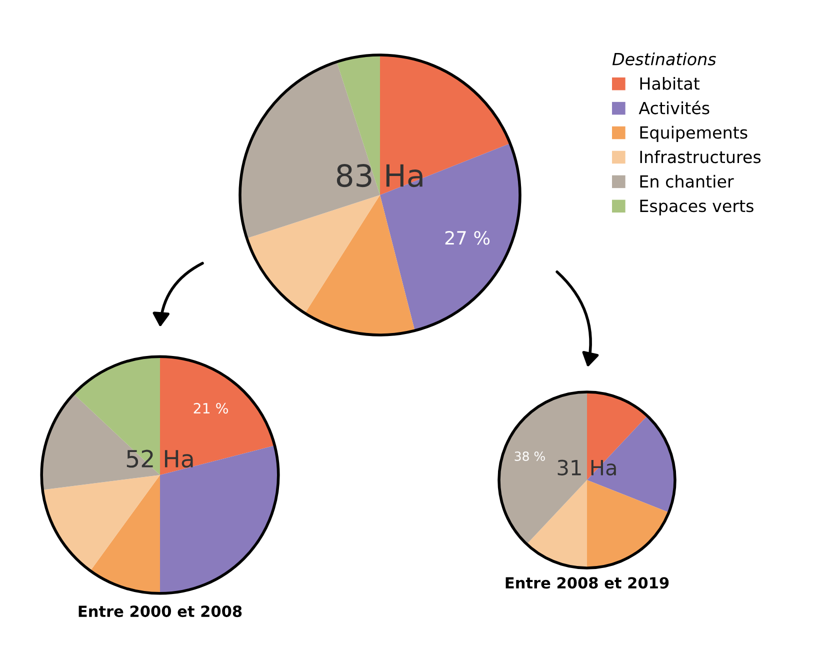 This screenshot has width=816, height=656. Describe the element at coordinates (697, 208) in the screenshot. I see `legend-label: Espaces verts` at that location.